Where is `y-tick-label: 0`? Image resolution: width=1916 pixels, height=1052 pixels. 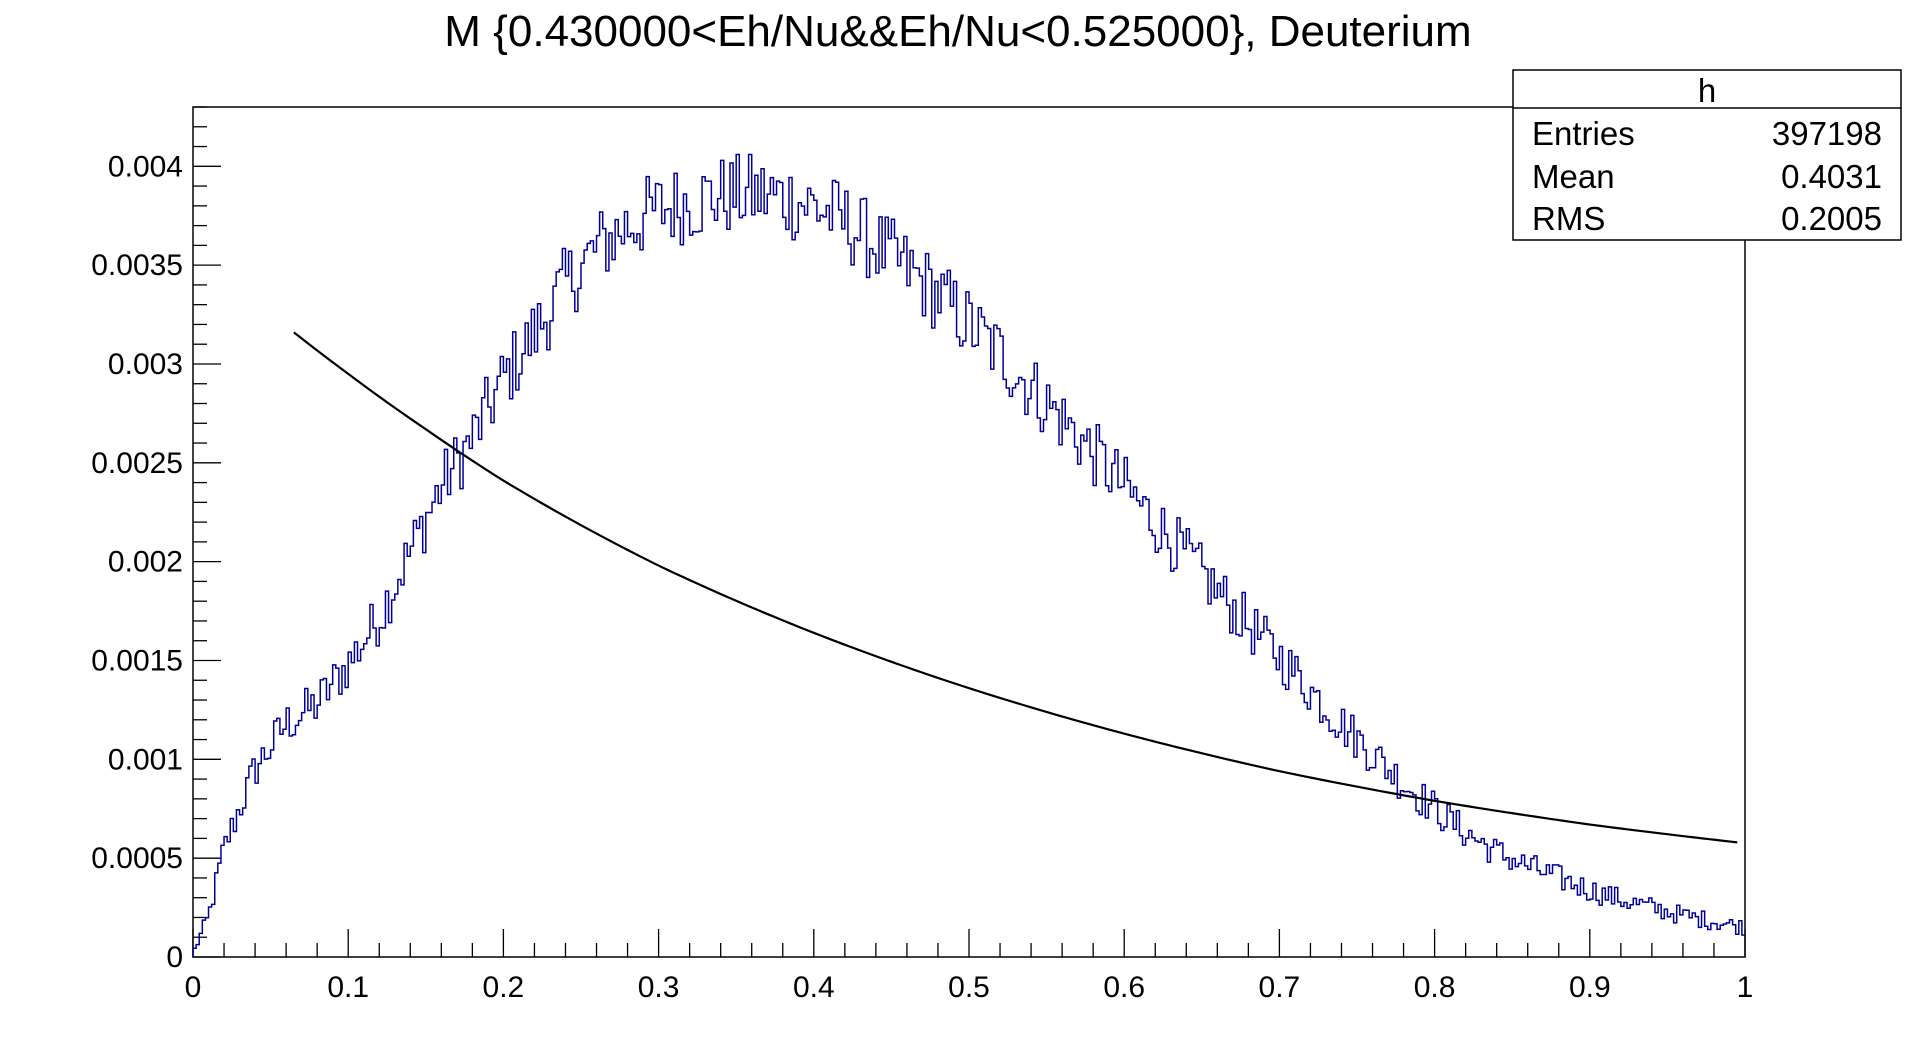
y-tick-label: 0 is located at coordinates (174, 957).